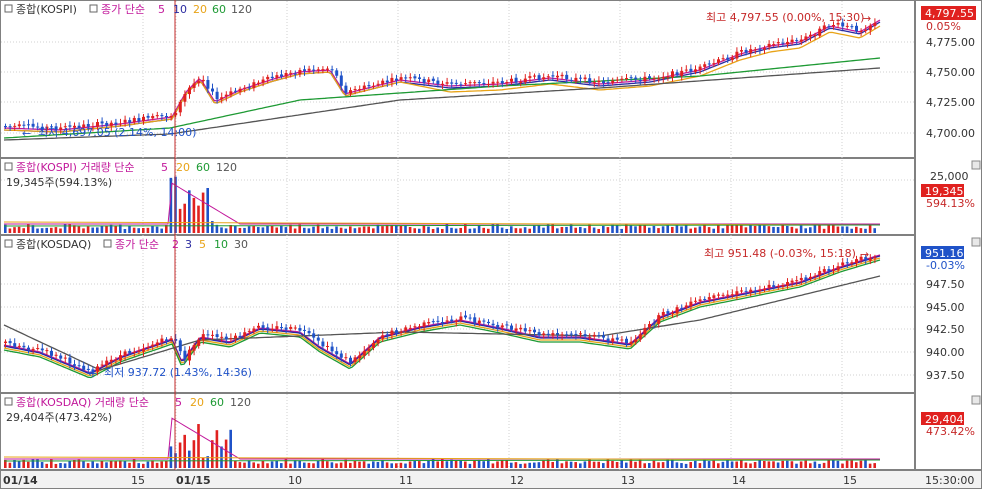  Describe the element at coordinates (442, 98) in the screenshot. I see `kospi-ma60-line` at that location.